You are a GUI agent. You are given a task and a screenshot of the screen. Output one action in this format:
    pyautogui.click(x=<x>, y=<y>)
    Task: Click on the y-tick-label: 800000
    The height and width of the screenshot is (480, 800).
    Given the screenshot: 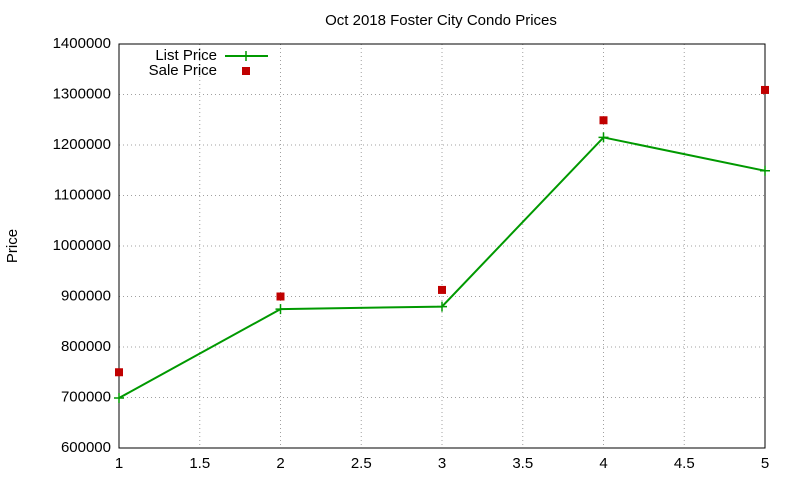 What is the action you would take?
    pyautogui.click(x=86, y=346)
    